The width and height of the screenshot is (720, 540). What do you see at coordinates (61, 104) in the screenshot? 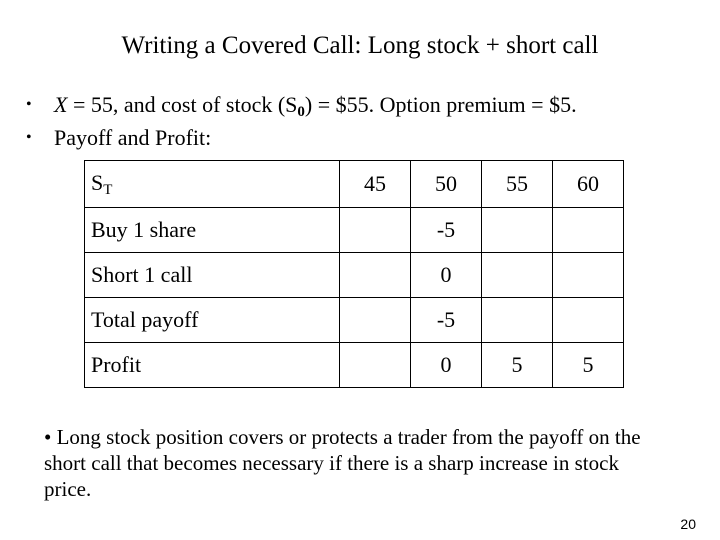
I see `strike-variable: X` at bounding box center [61, 104].